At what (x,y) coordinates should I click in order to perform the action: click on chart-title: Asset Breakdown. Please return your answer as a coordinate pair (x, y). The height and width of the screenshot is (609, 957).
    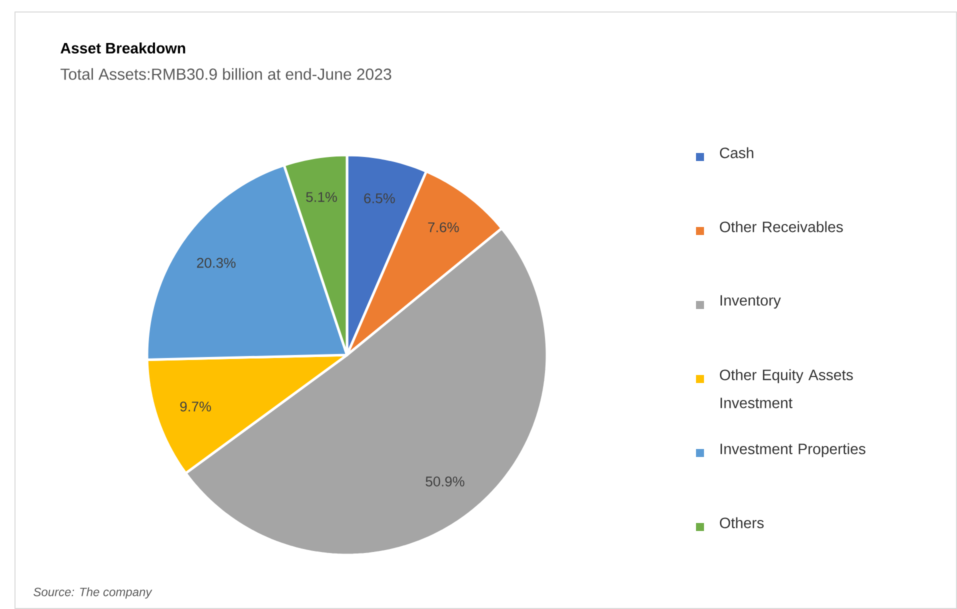
    Looking at the image, I should click on (123, 48).